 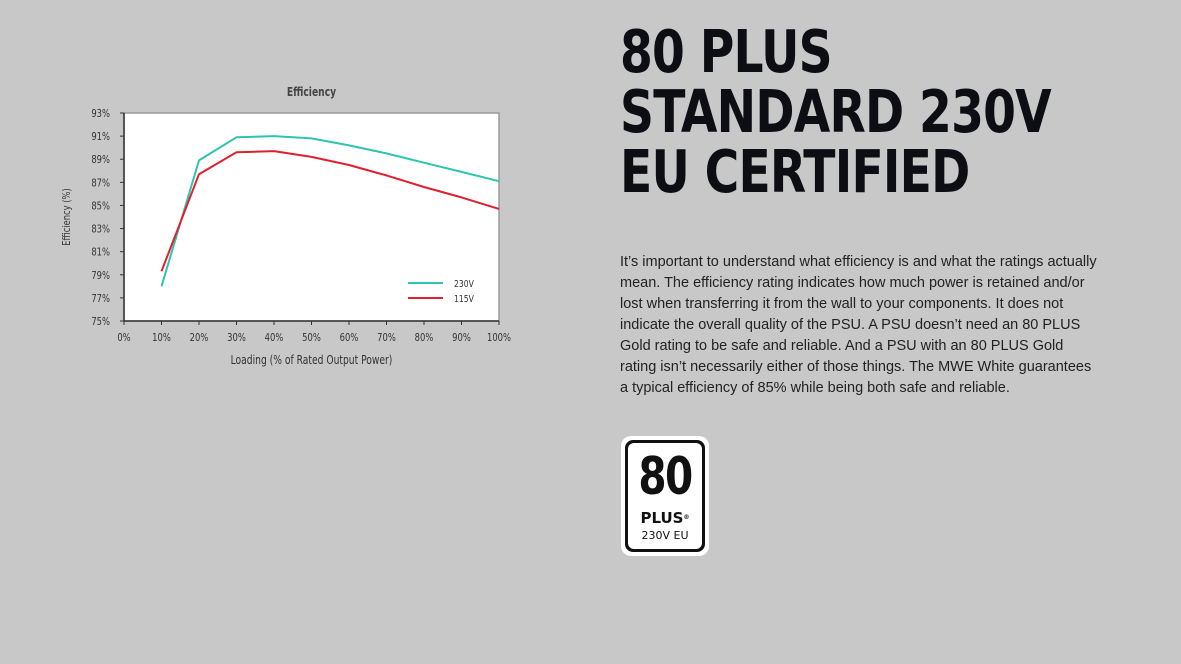 What do you see at coordinates (312, 360) in the screenshot?
I see `x-axis-label: Loading (% of Rated Output Power)` at bounding box center [312, 360].